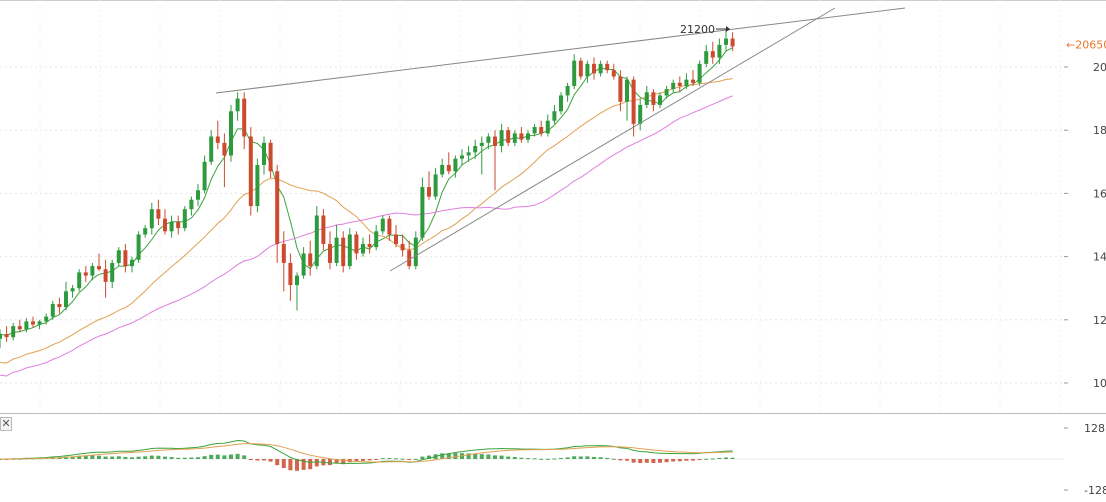 This screenshot has height=502, width=1106. What do you see at coordinates (1094, 428) in the screenshot?
I see `macd-tick-label: 128` at bounding box center [1094, 428].